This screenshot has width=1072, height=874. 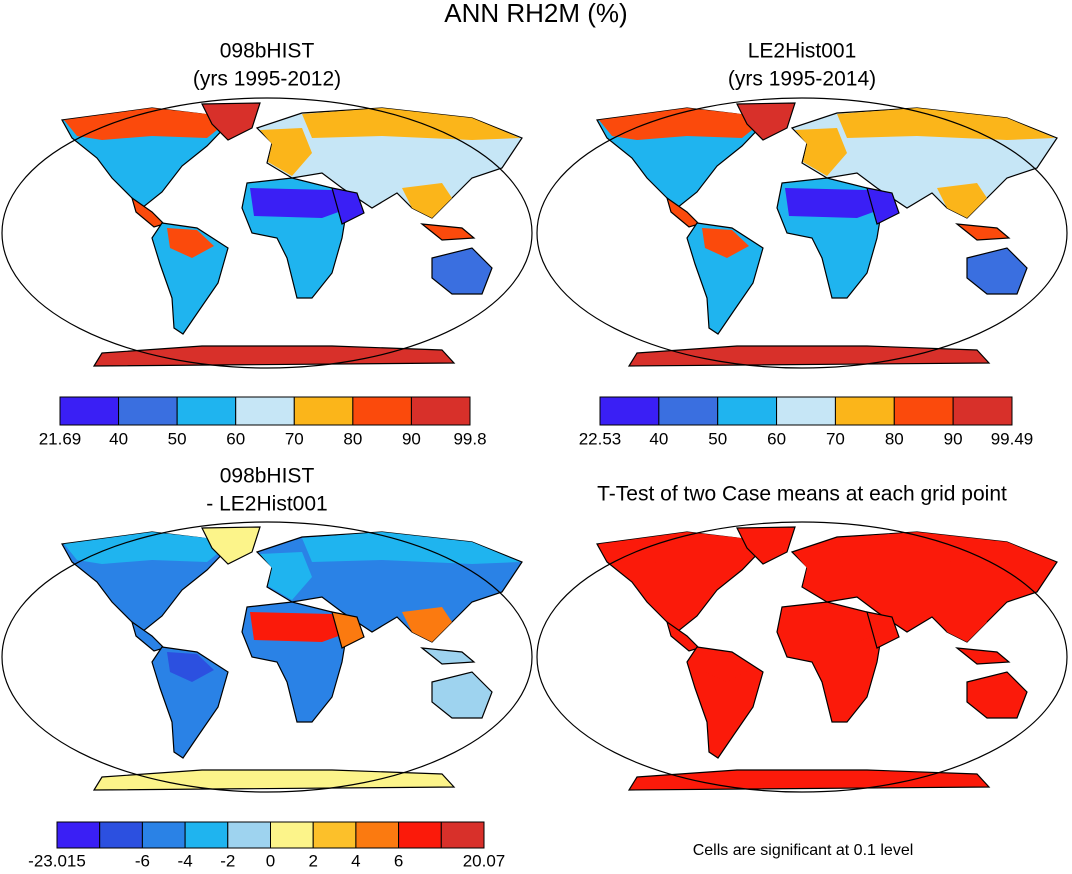 I want to click on colorbar-label: 0, so click(x=270, y=860).